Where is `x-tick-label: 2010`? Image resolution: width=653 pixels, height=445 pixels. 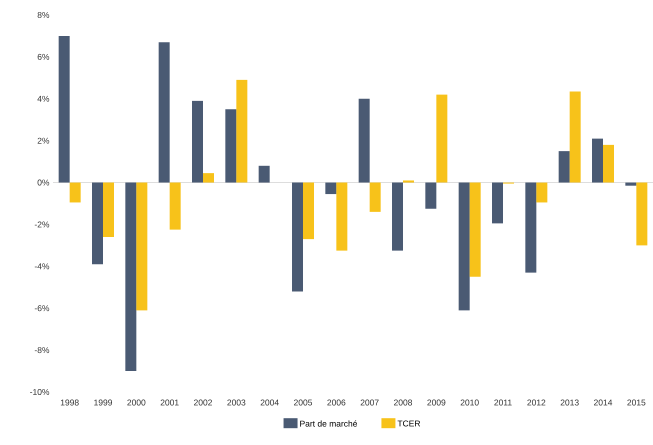
x-tick-label: 2010 is located at coordinates (469, 403).